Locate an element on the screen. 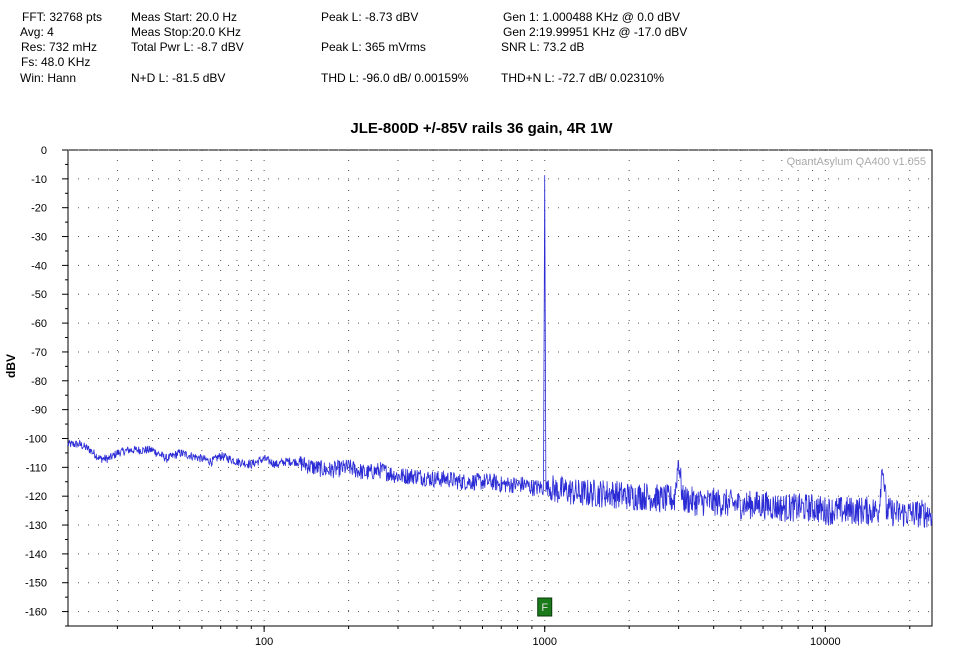  stat-win: Win: Hann is located at coordinates (48, 78).